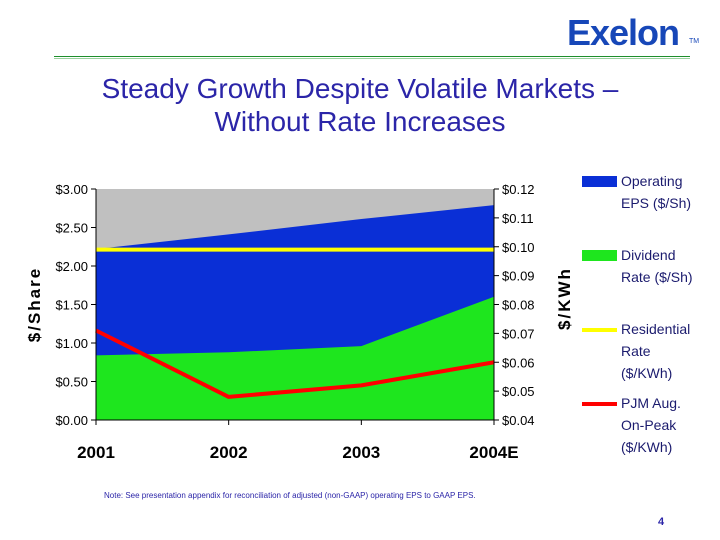  Describe the element at coordinates (694, 41) in the screenshot. I see `logo-trademark: TM` at that location.